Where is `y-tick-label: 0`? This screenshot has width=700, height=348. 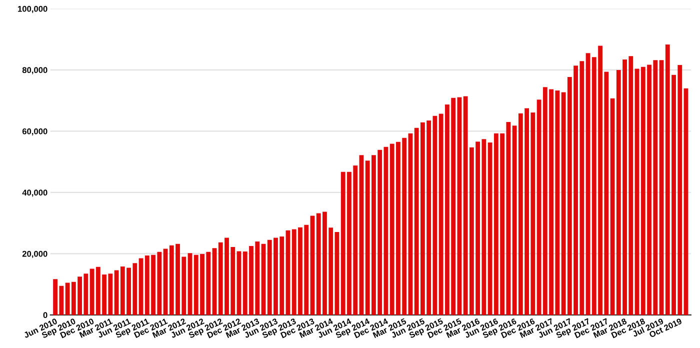
y-tick-label: 0 is located at coordinates (45, 315).